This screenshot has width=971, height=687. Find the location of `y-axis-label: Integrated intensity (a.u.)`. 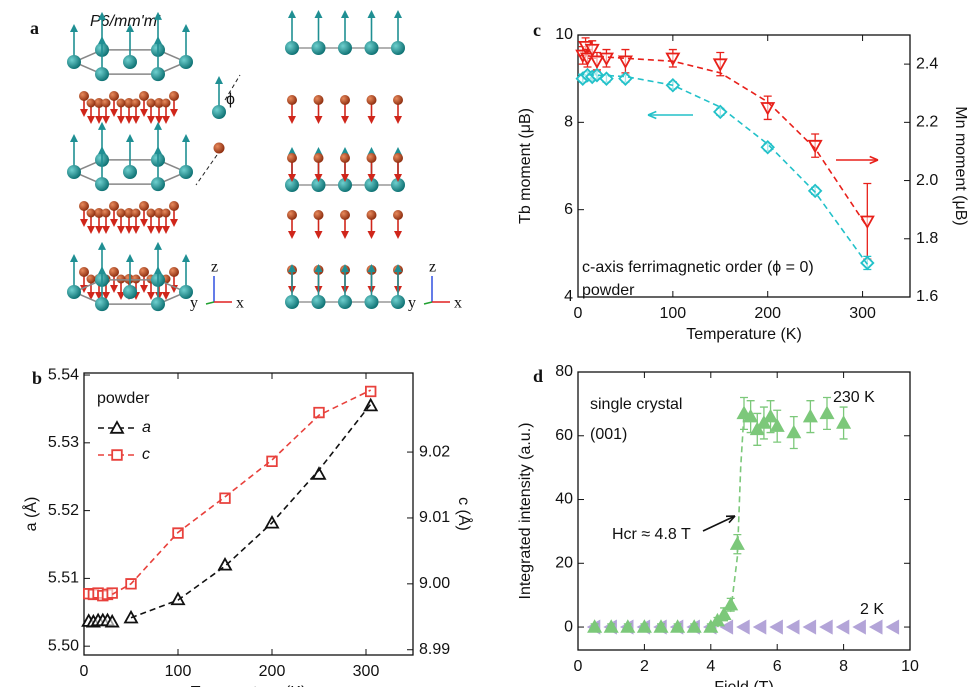

y-axis-label: Integrated intensity (a.u.) is located at coordinates (525, 511).